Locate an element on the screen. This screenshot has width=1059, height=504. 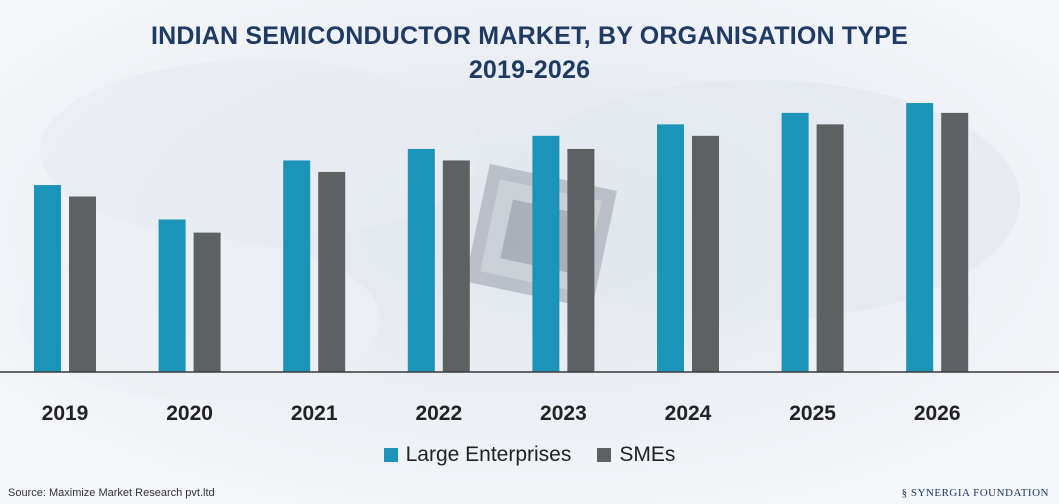
brand-name: SYNERGIA FOUNDATION is located at coordinates (979, 493).